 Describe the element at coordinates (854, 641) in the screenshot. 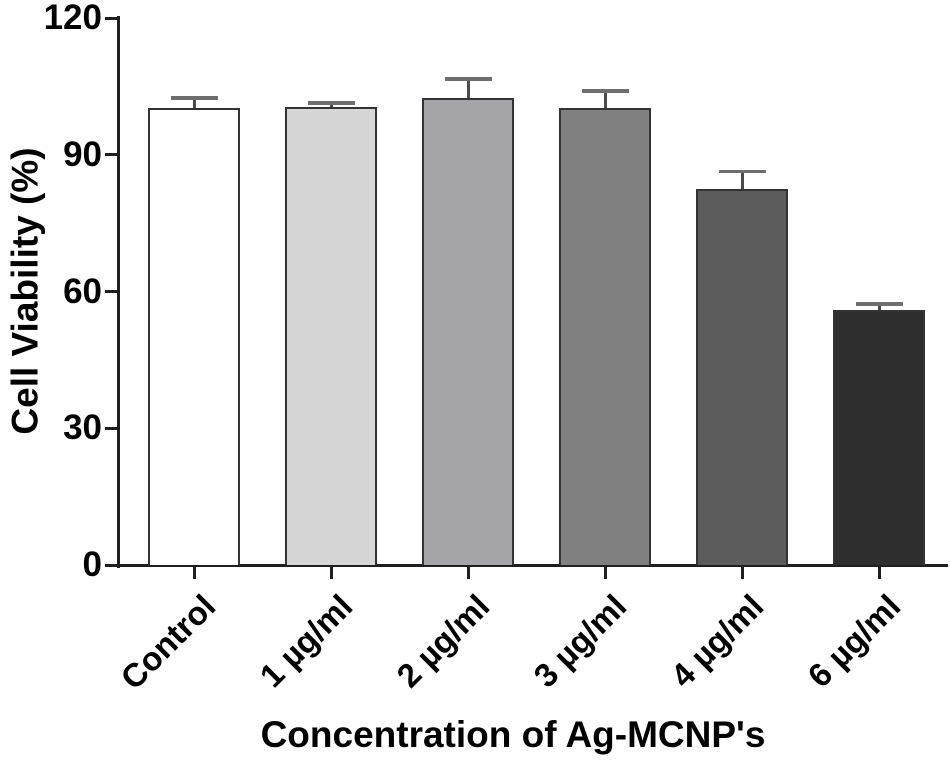

I see `x-axis-tick-label: 6 µg/ml` at that location.